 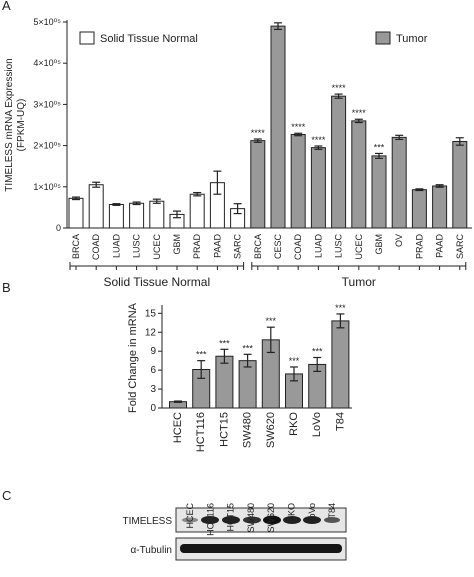 What do you see at coordinates (133, 357) in the screenshot?
I see `y-axis-label: Fold Change in mRNA` at bounding box center [133, 357].